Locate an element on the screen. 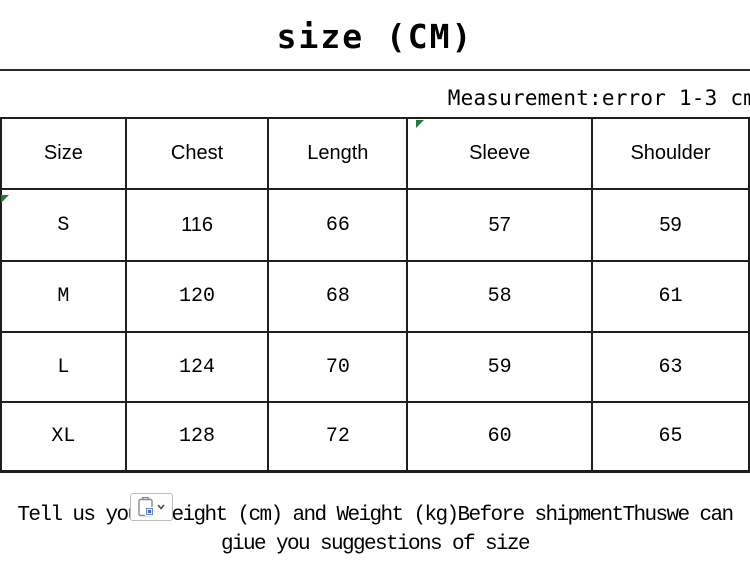 The height and width of the screenshot is (566, 750). table-cell: 66 is located at coordinates (338, 225).